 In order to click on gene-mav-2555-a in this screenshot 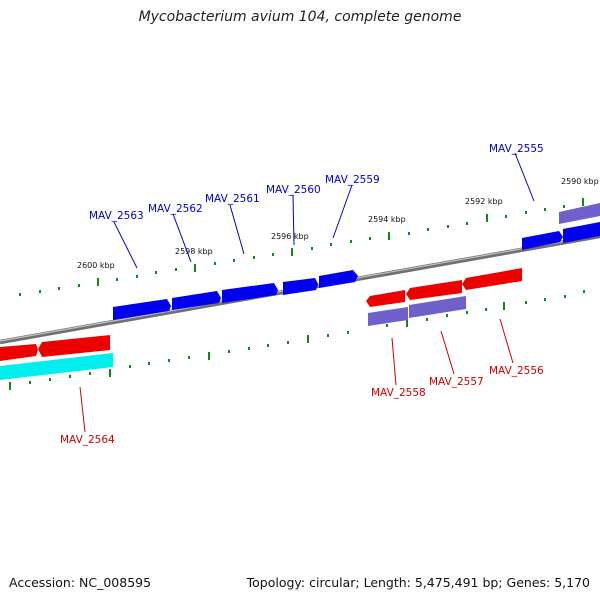, I will do `click(542, 240)`.